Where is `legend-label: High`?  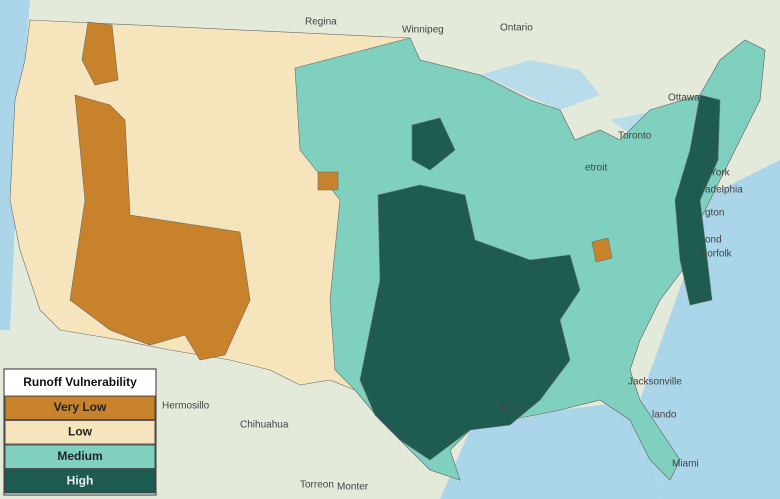 legend-label: High is located at coordinates (80, 481).